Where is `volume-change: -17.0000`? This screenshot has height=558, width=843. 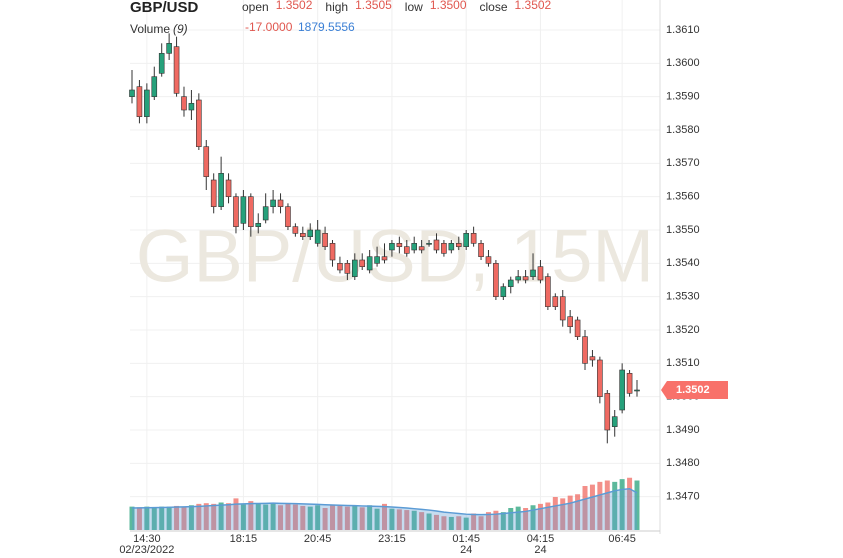 volume-change: -17.0000 is located at coordinates (269, 27).